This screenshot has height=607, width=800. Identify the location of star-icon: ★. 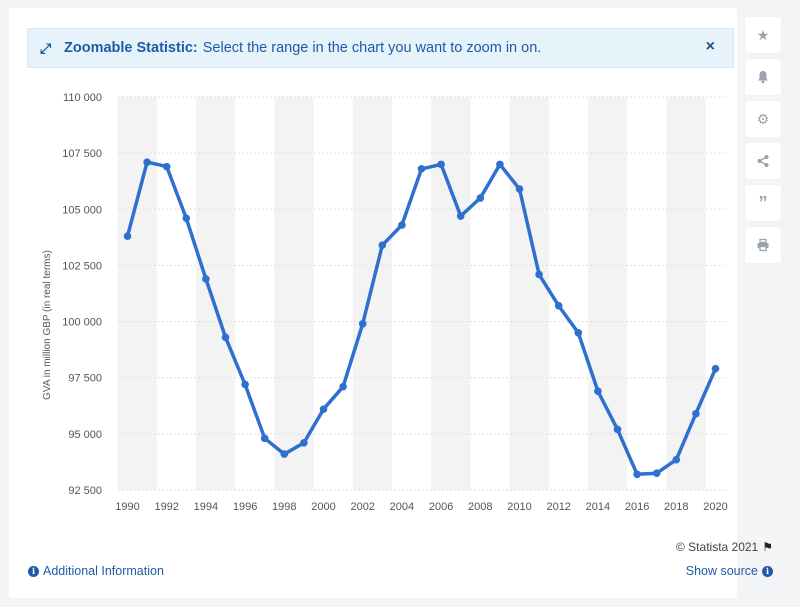
(763, 34).